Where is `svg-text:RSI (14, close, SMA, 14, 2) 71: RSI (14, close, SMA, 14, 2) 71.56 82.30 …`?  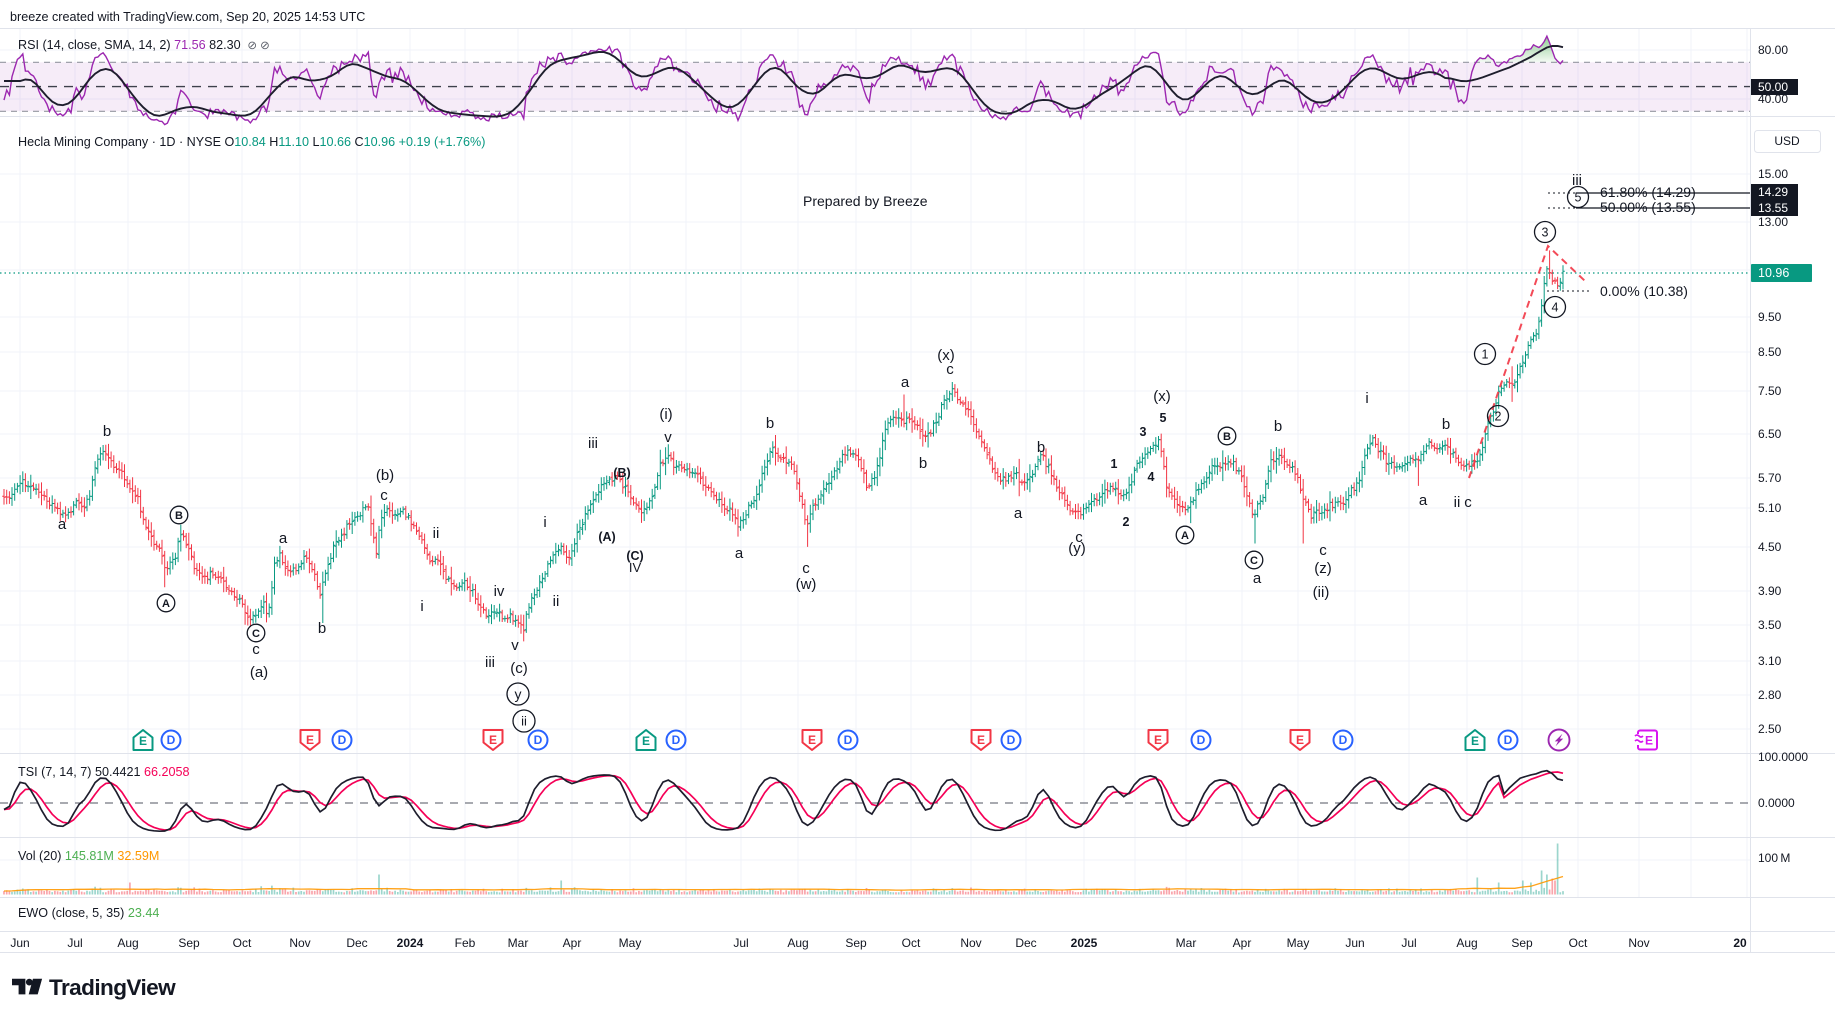 svg-text:RSI (14, close, SMA, 14, 2) 71: RSI (14, close, SMA, 14, 2) 71.56 82.30 … is located at coordinates (144, 45).